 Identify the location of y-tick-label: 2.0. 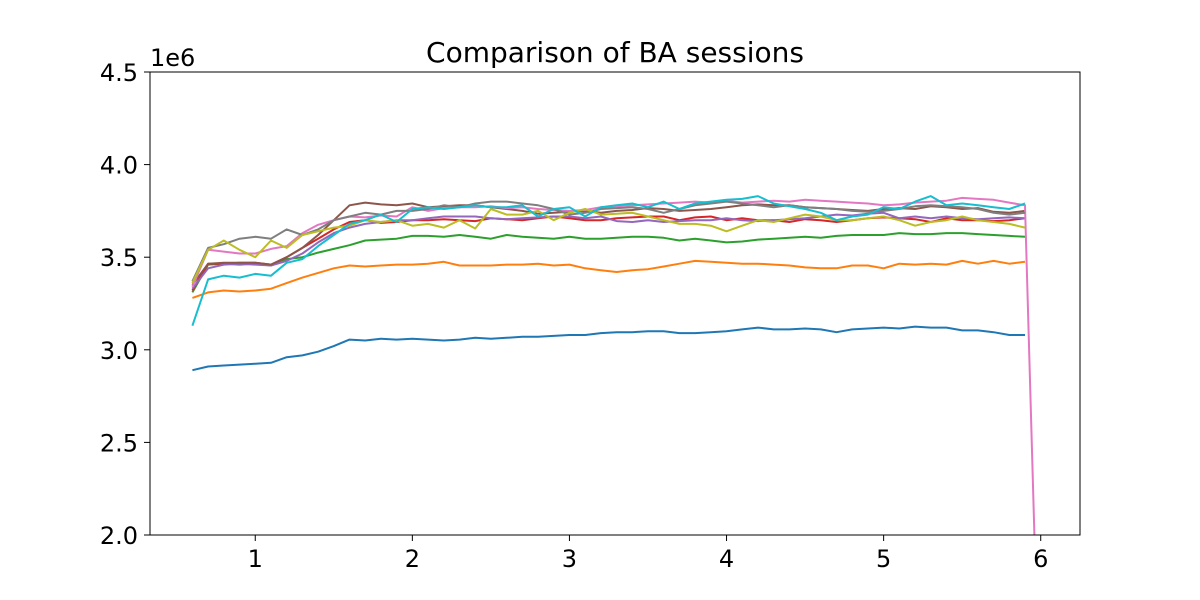
(119, 536).